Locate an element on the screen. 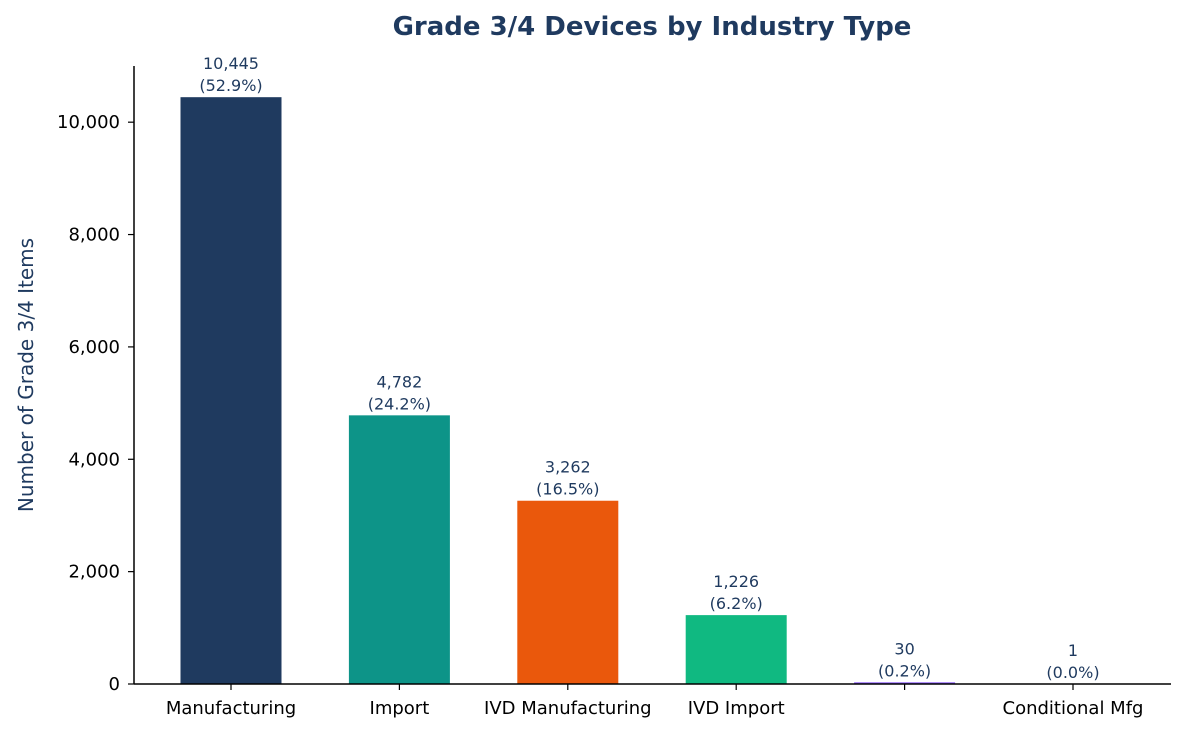 The width and height of the screenshot is (1186, 733). data-label-value: 1,226 is located at coordinates (736, 581).